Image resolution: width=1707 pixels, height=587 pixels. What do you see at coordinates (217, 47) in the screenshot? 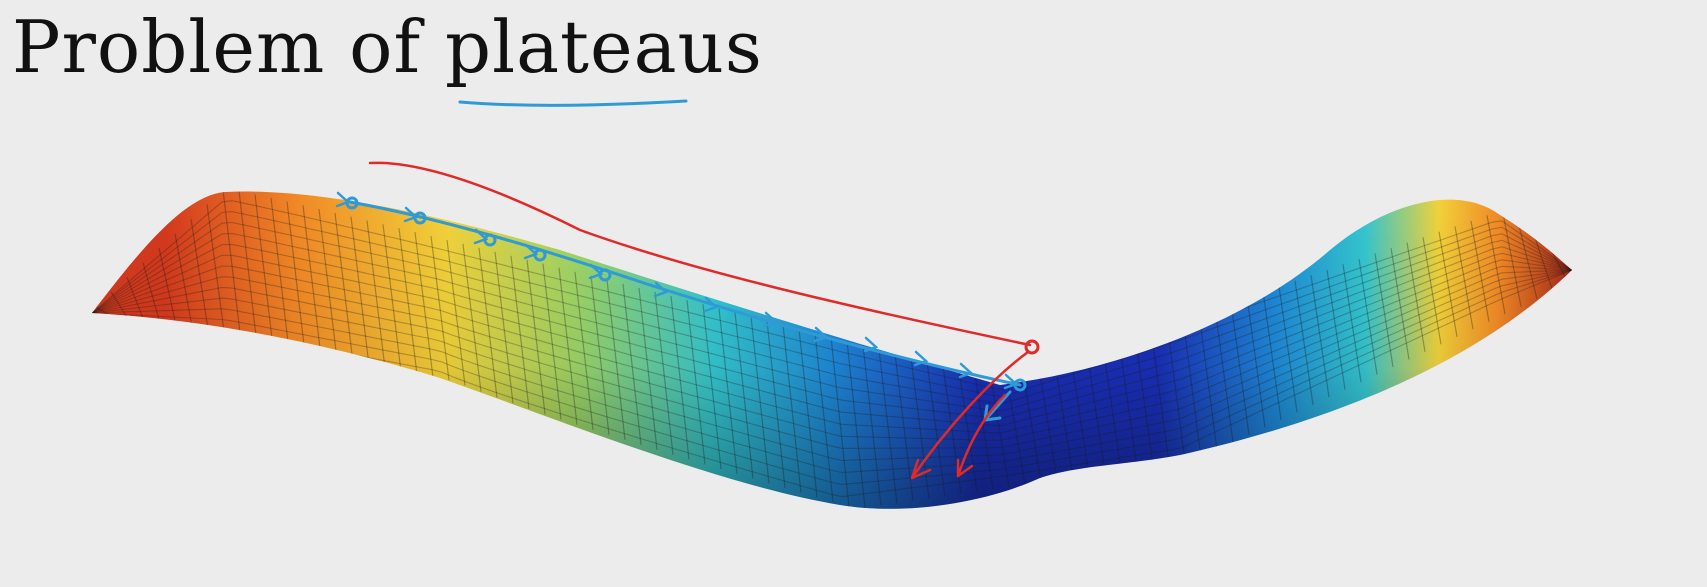
I see `title-prefix: Problem of` at bounding box center [217, 47].